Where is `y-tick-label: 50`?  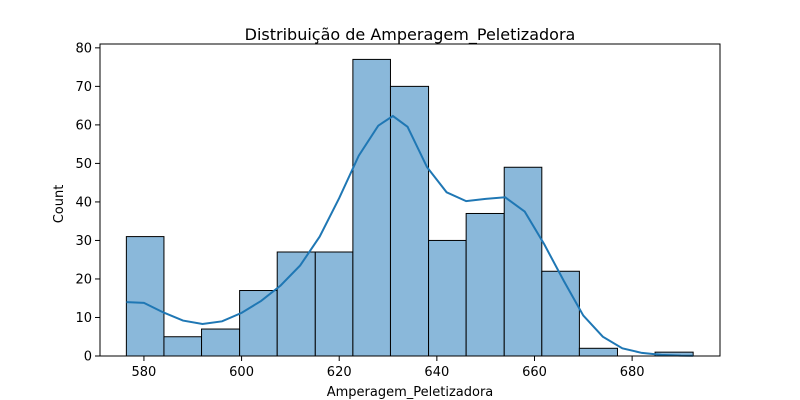
y-tick-label: 50 is located at coordinates (83, 164).